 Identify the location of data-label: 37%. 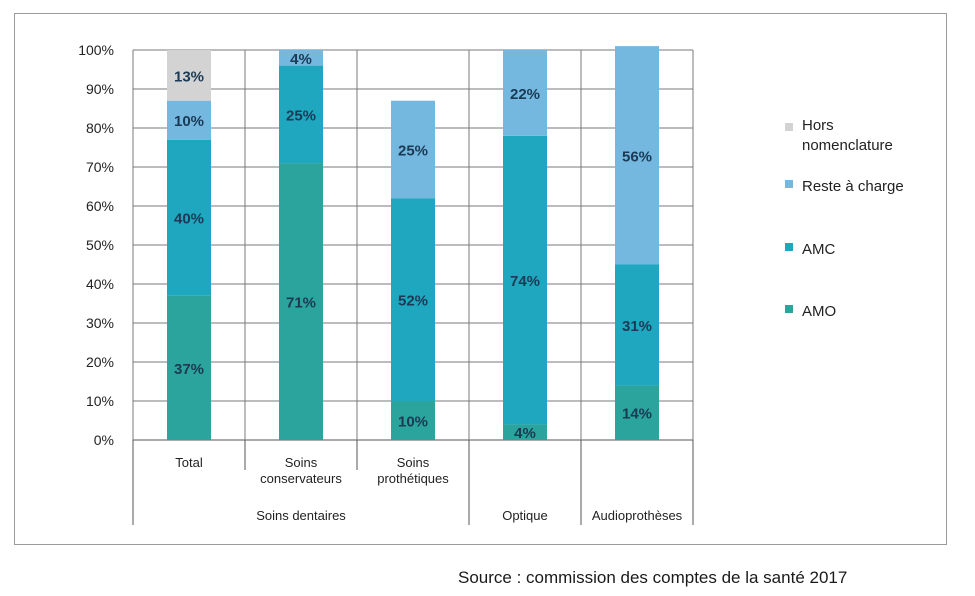
(189, 369).